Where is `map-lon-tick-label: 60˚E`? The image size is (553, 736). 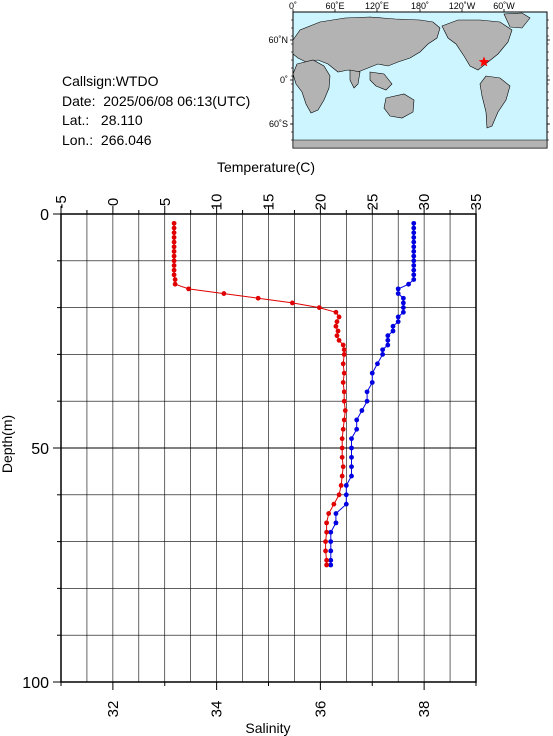 map-lon-tick-label: 60˚E is located at coordinates (334, 6).